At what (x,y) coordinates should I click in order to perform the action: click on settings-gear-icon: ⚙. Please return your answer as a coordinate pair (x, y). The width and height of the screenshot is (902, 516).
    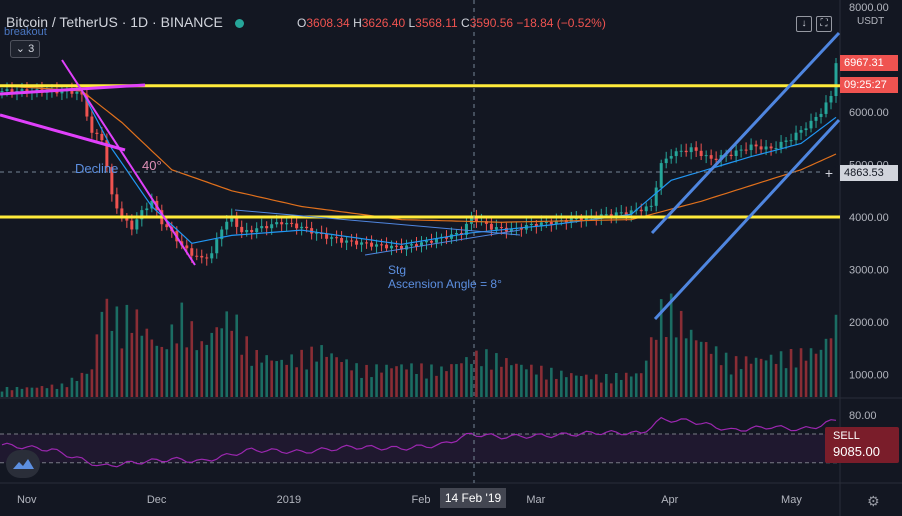
    Looking at the image, I should click on (873, 501).